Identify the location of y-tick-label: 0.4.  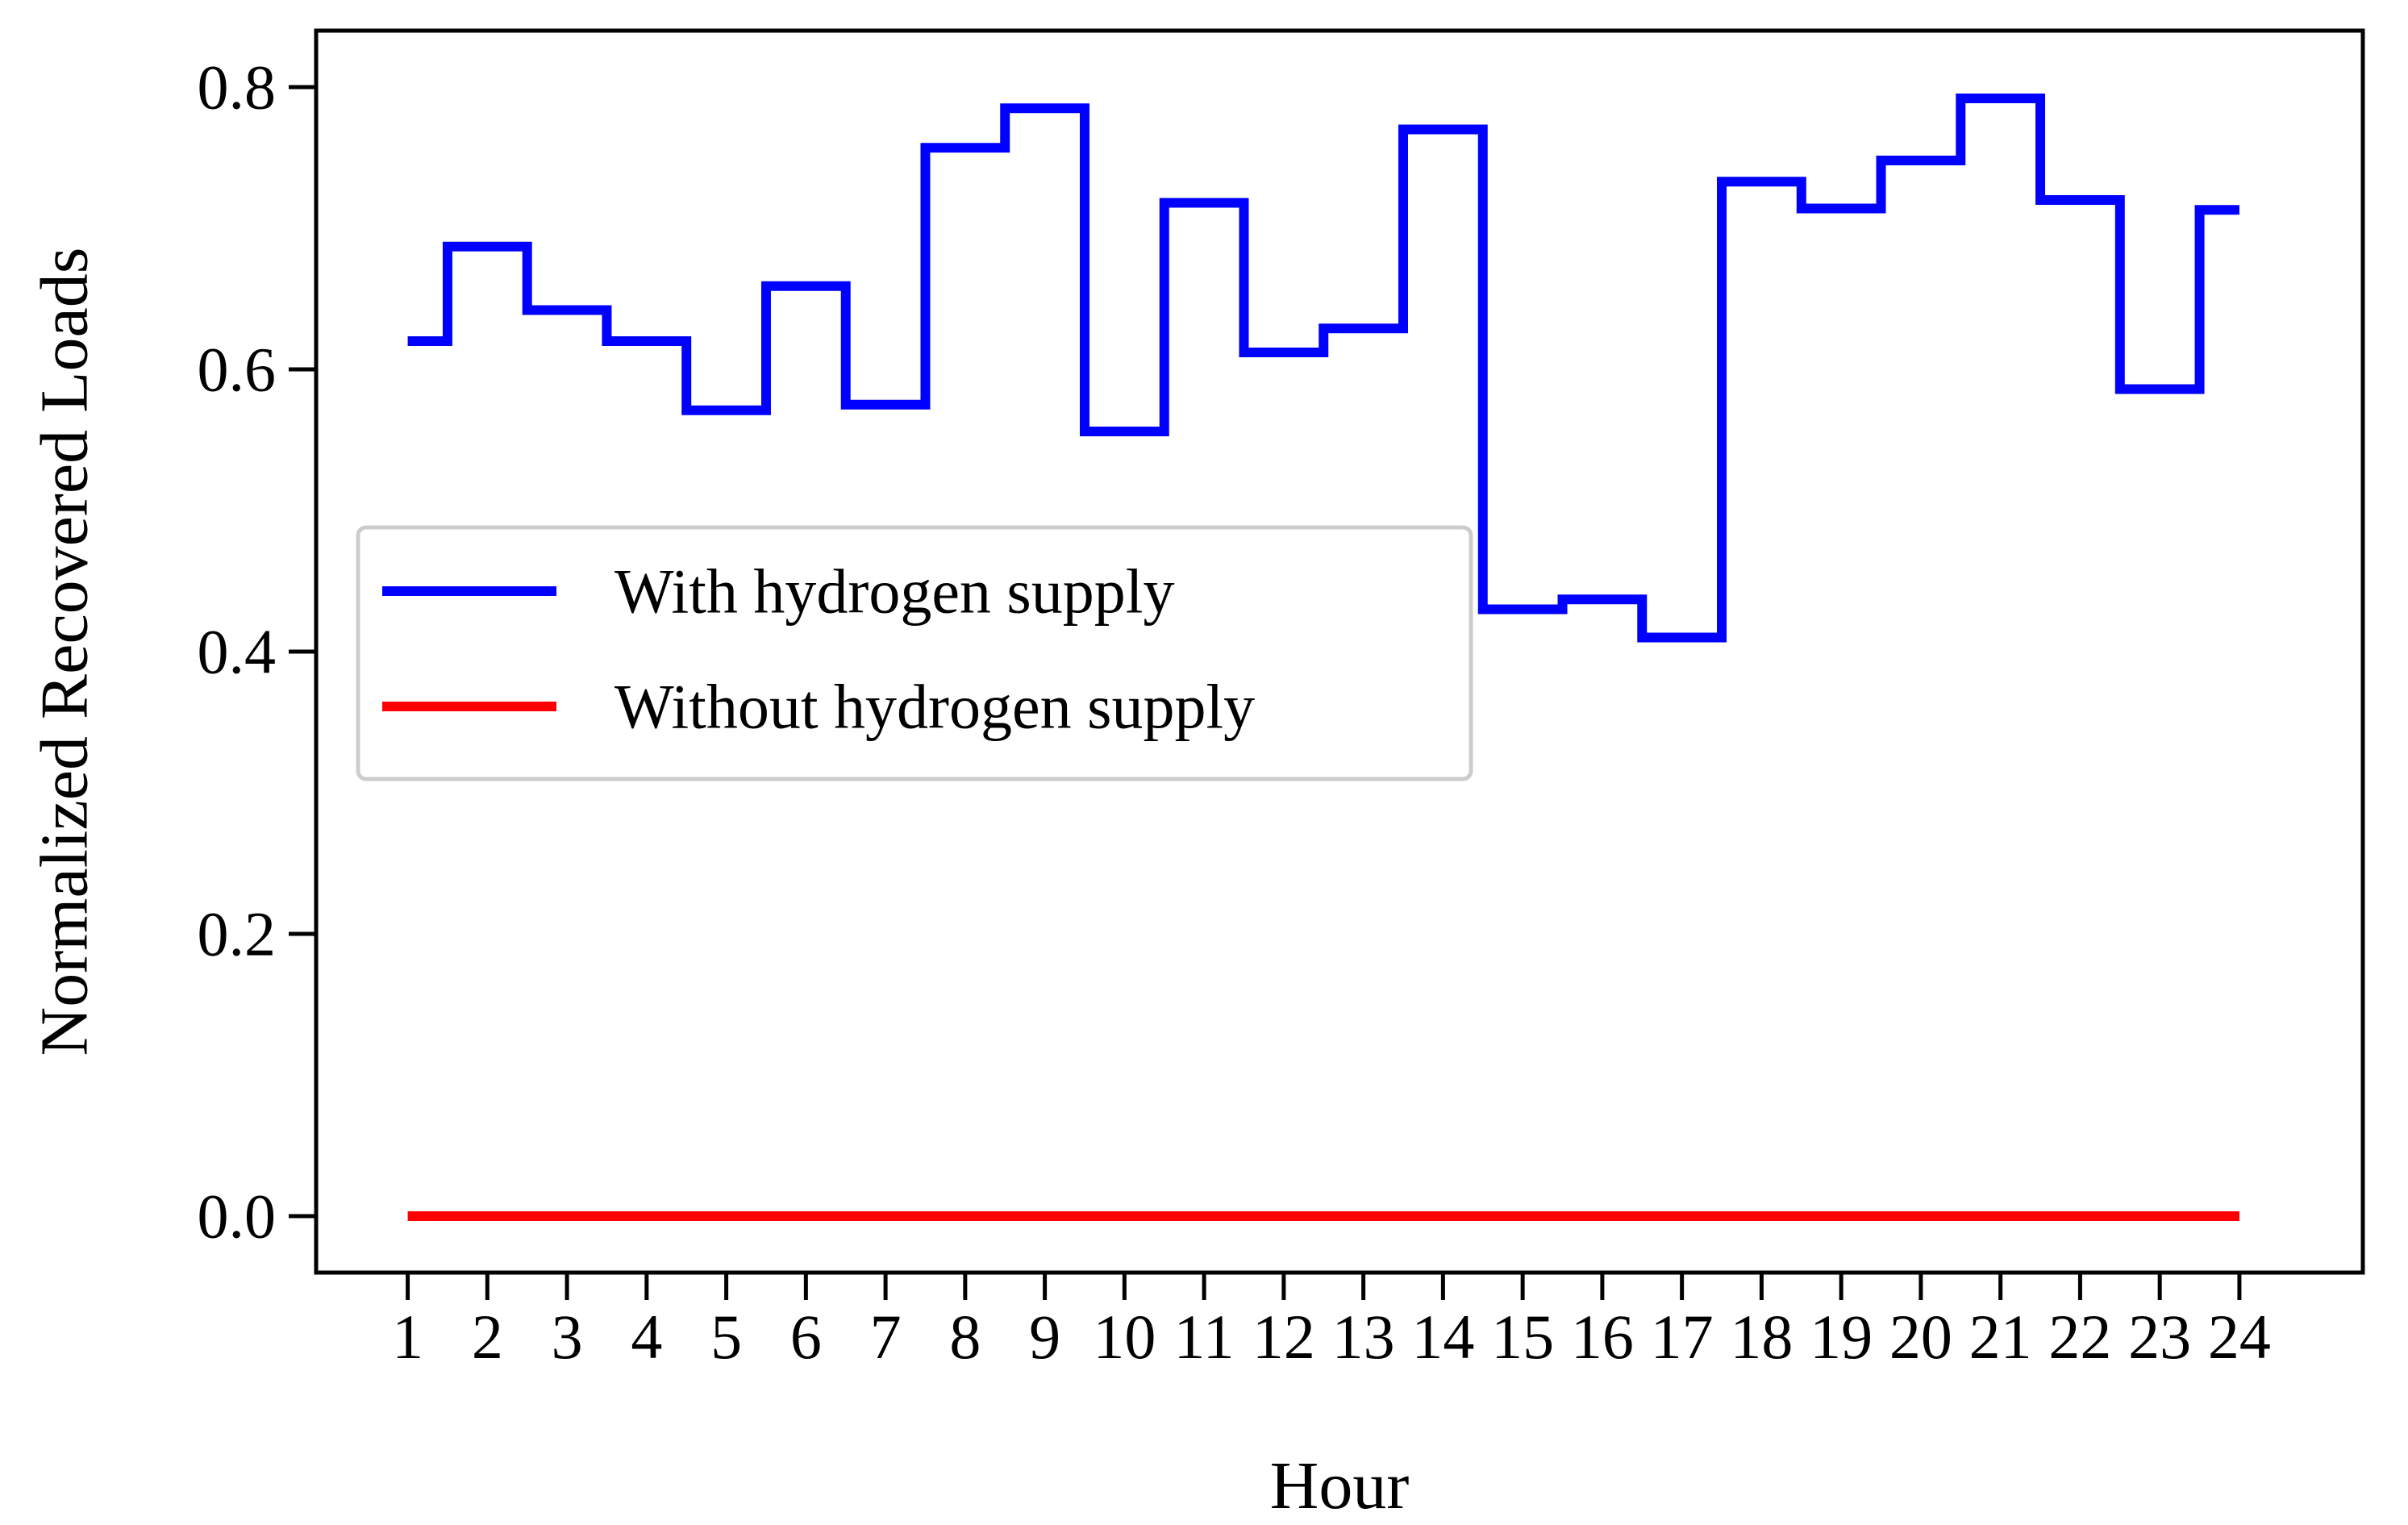
(238, 652).